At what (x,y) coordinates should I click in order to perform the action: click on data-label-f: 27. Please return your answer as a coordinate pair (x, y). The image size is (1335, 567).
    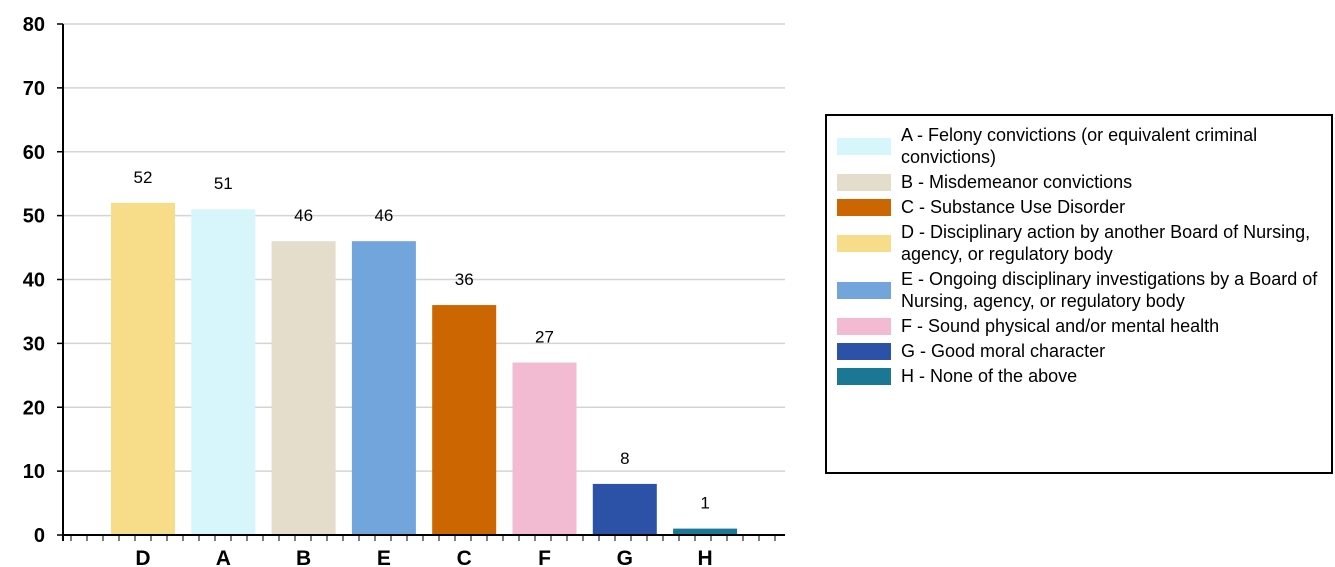
    Looking at the image, I should click on (544, 337).